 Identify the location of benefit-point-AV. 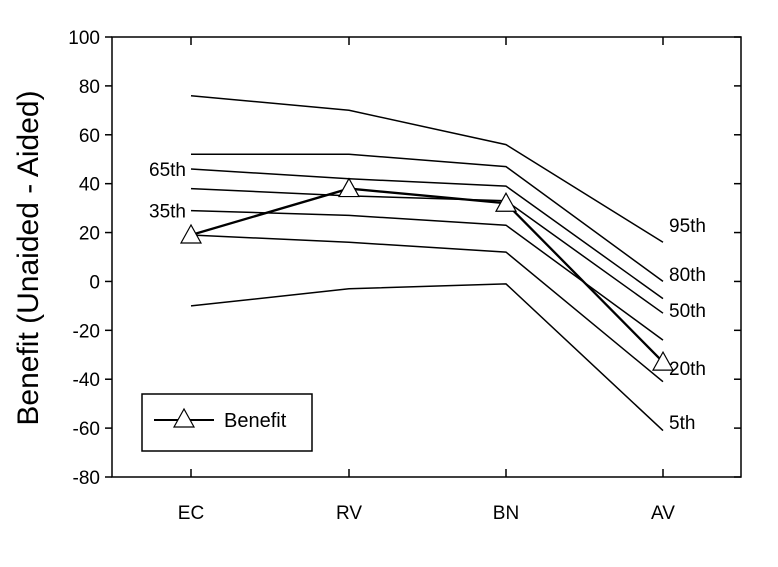
(663, 360).